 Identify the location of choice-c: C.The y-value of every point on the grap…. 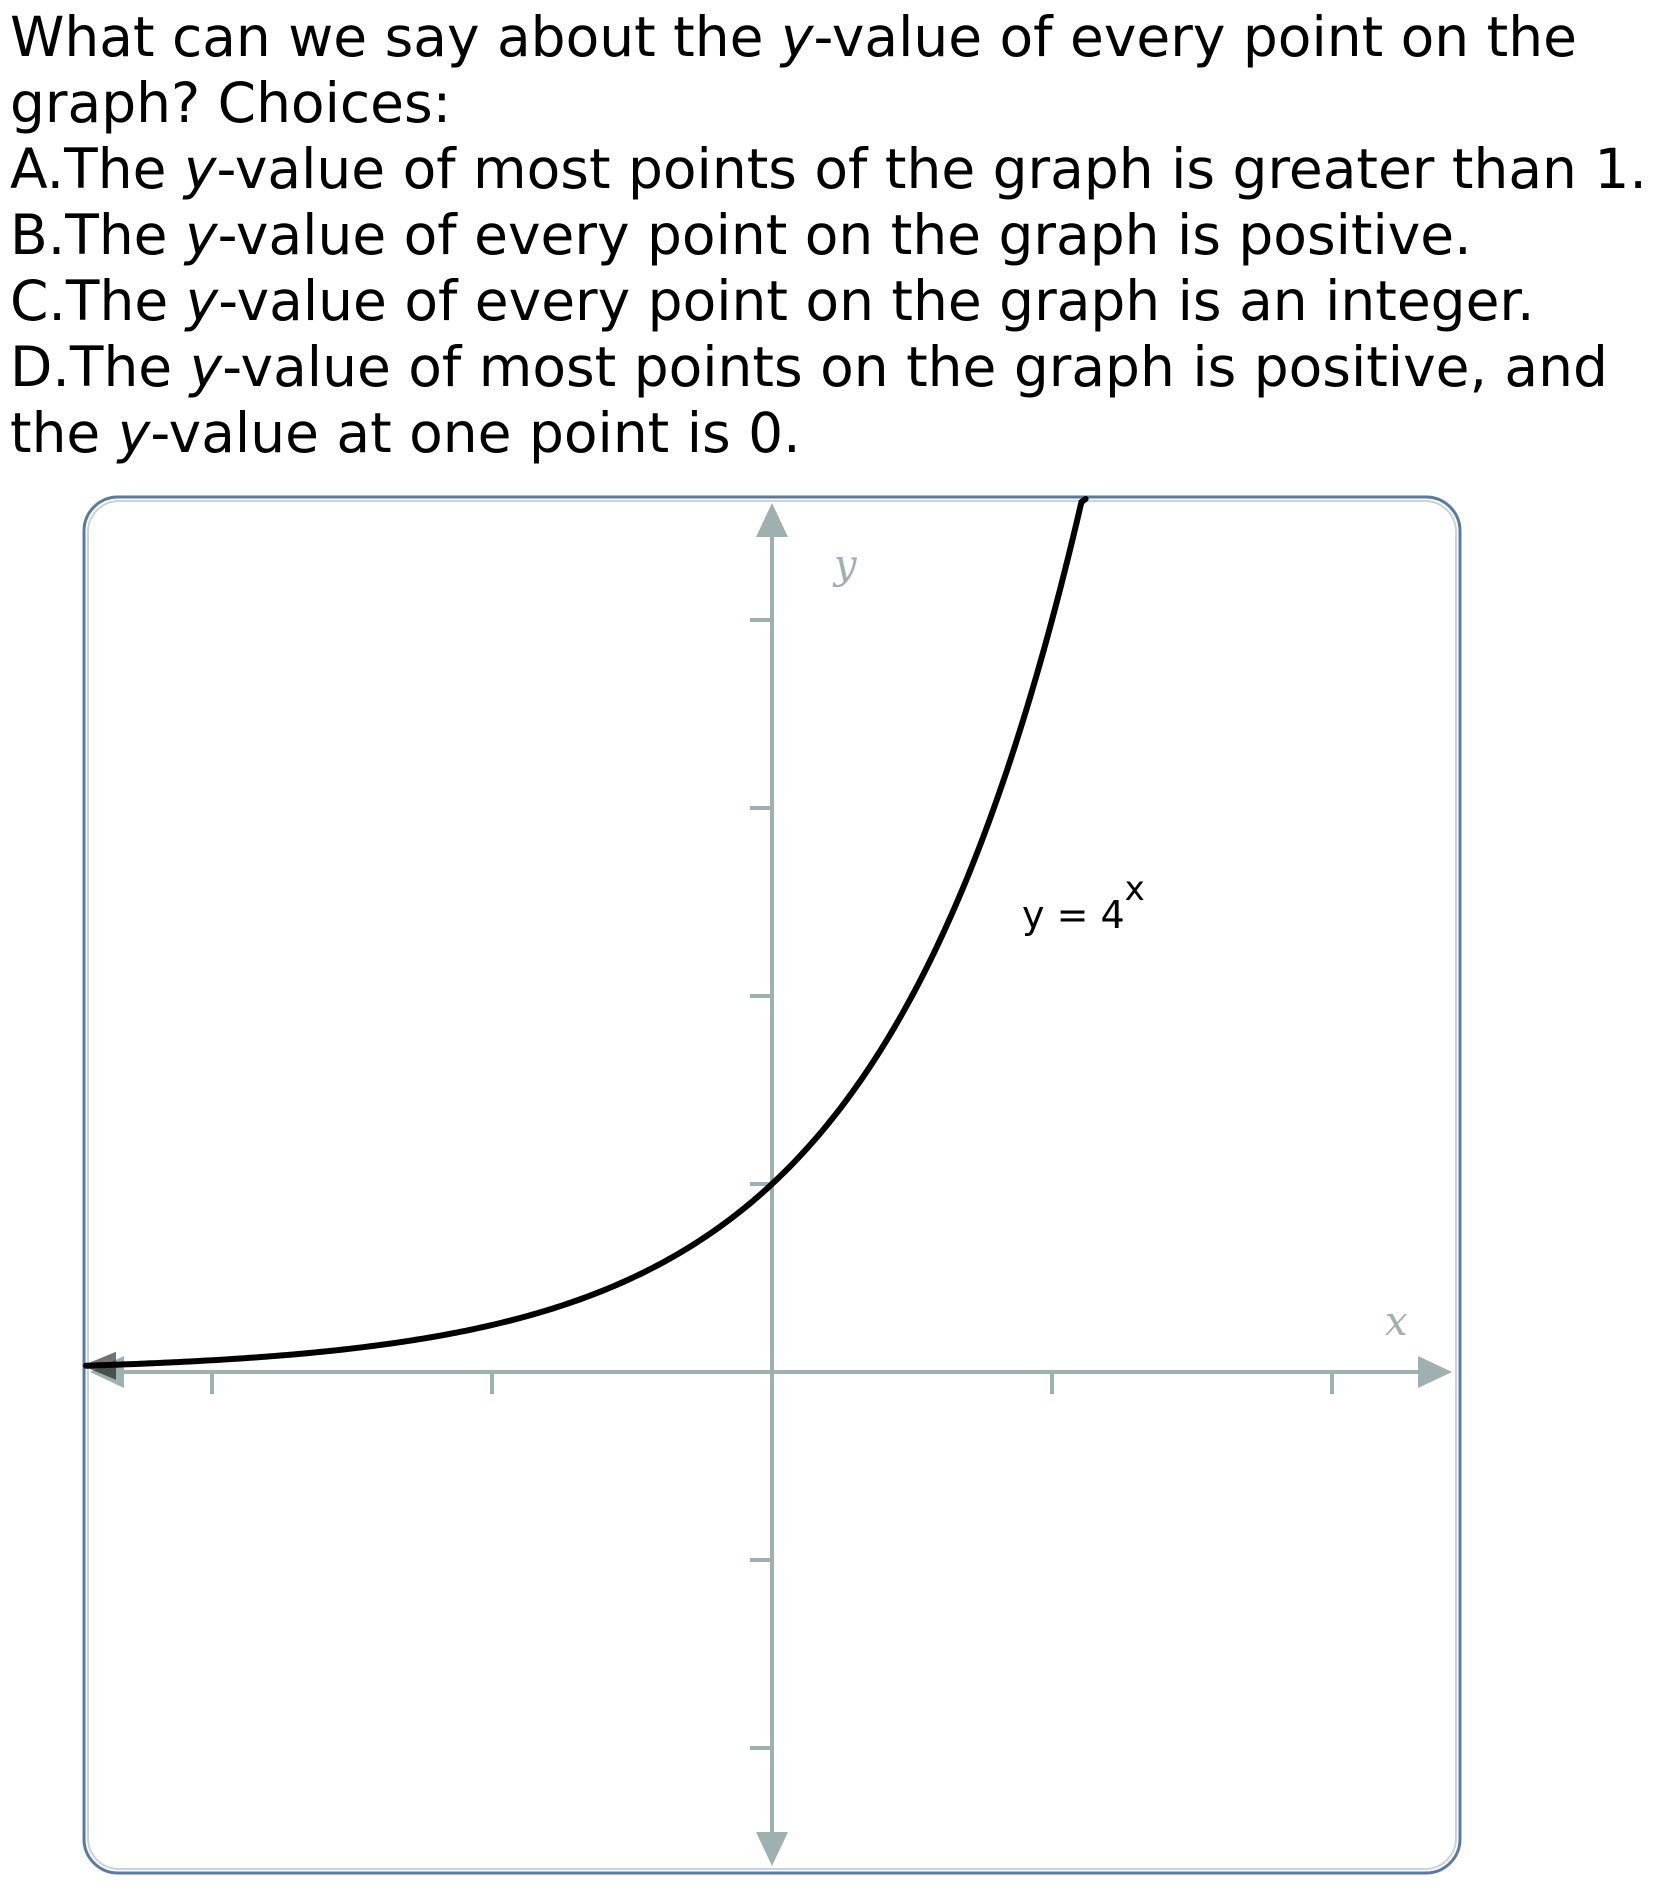
(835, 301).